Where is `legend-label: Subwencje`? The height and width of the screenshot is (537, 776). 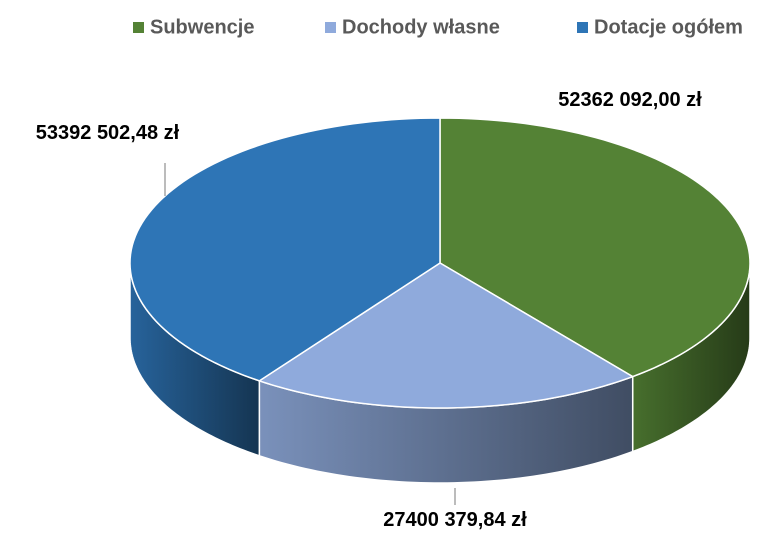
legend-label: Subwencje is located at coordinates (202, 27).